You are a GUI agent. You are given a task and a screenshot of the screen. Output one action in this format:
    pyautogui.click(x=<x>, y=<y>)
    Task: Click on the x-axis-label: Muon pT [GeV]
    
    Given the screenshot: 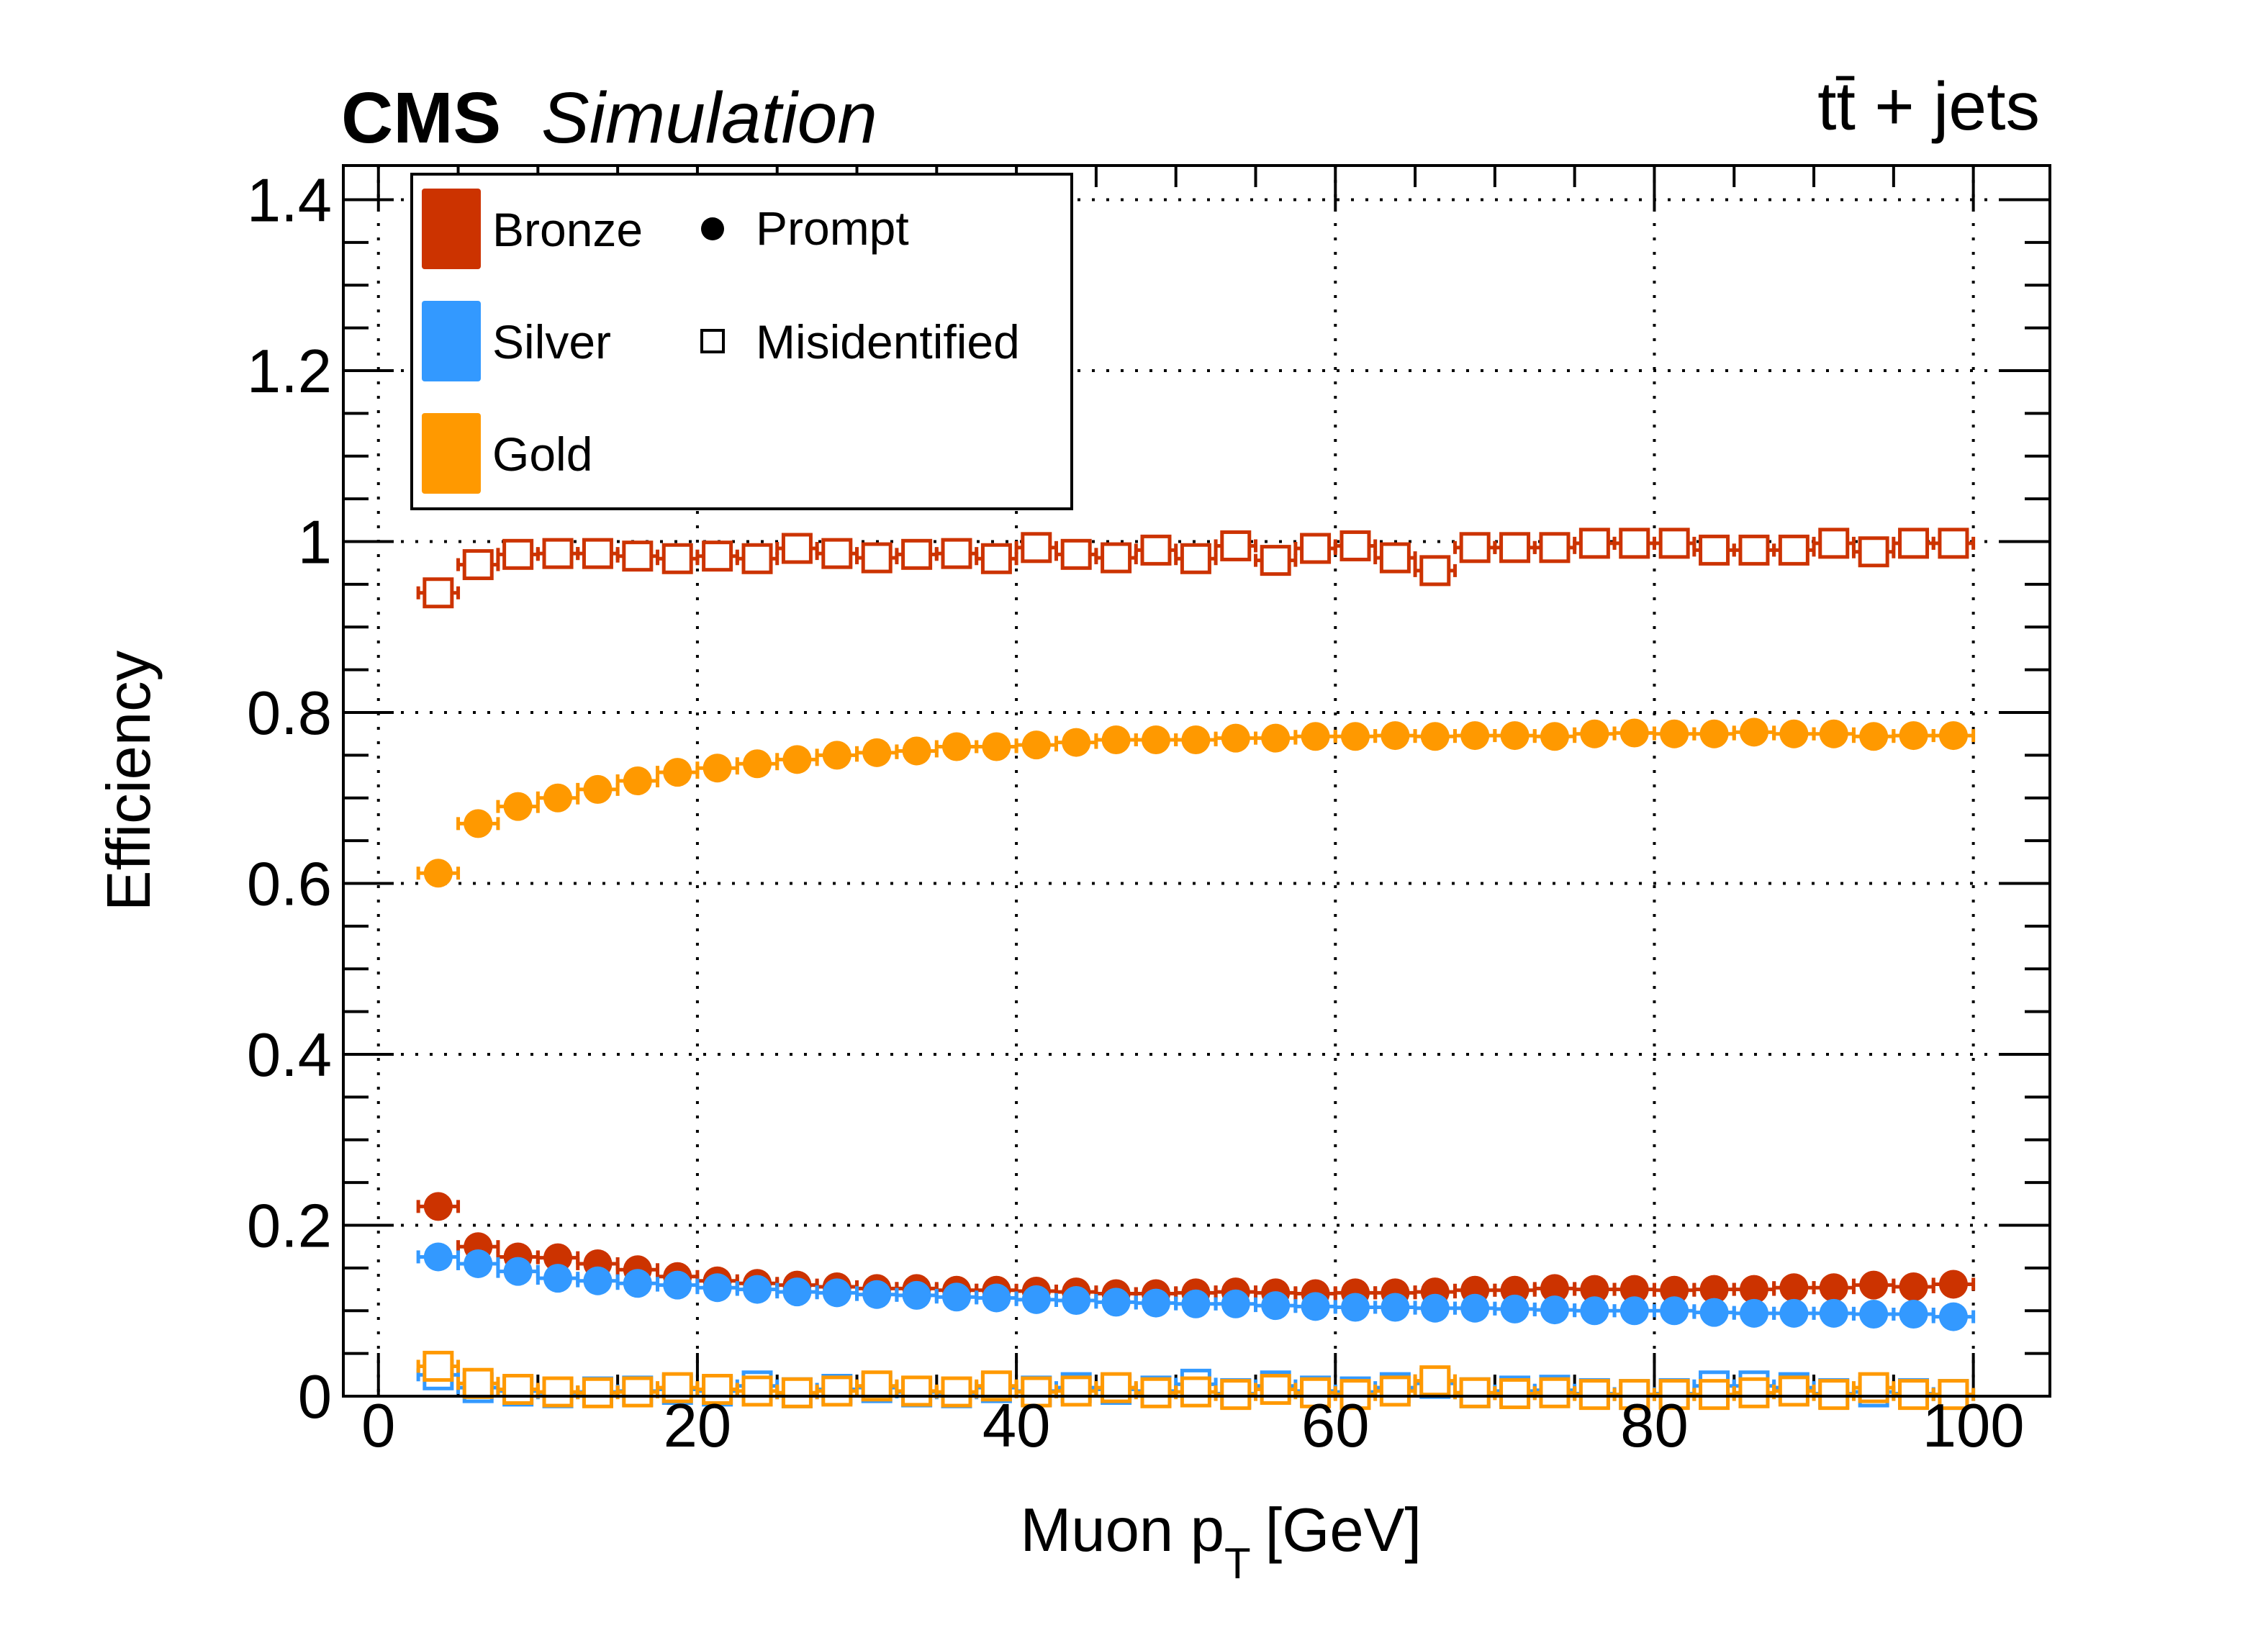 What is the action you would take?
    pyautogui.click(x=1221, y=1542)
    